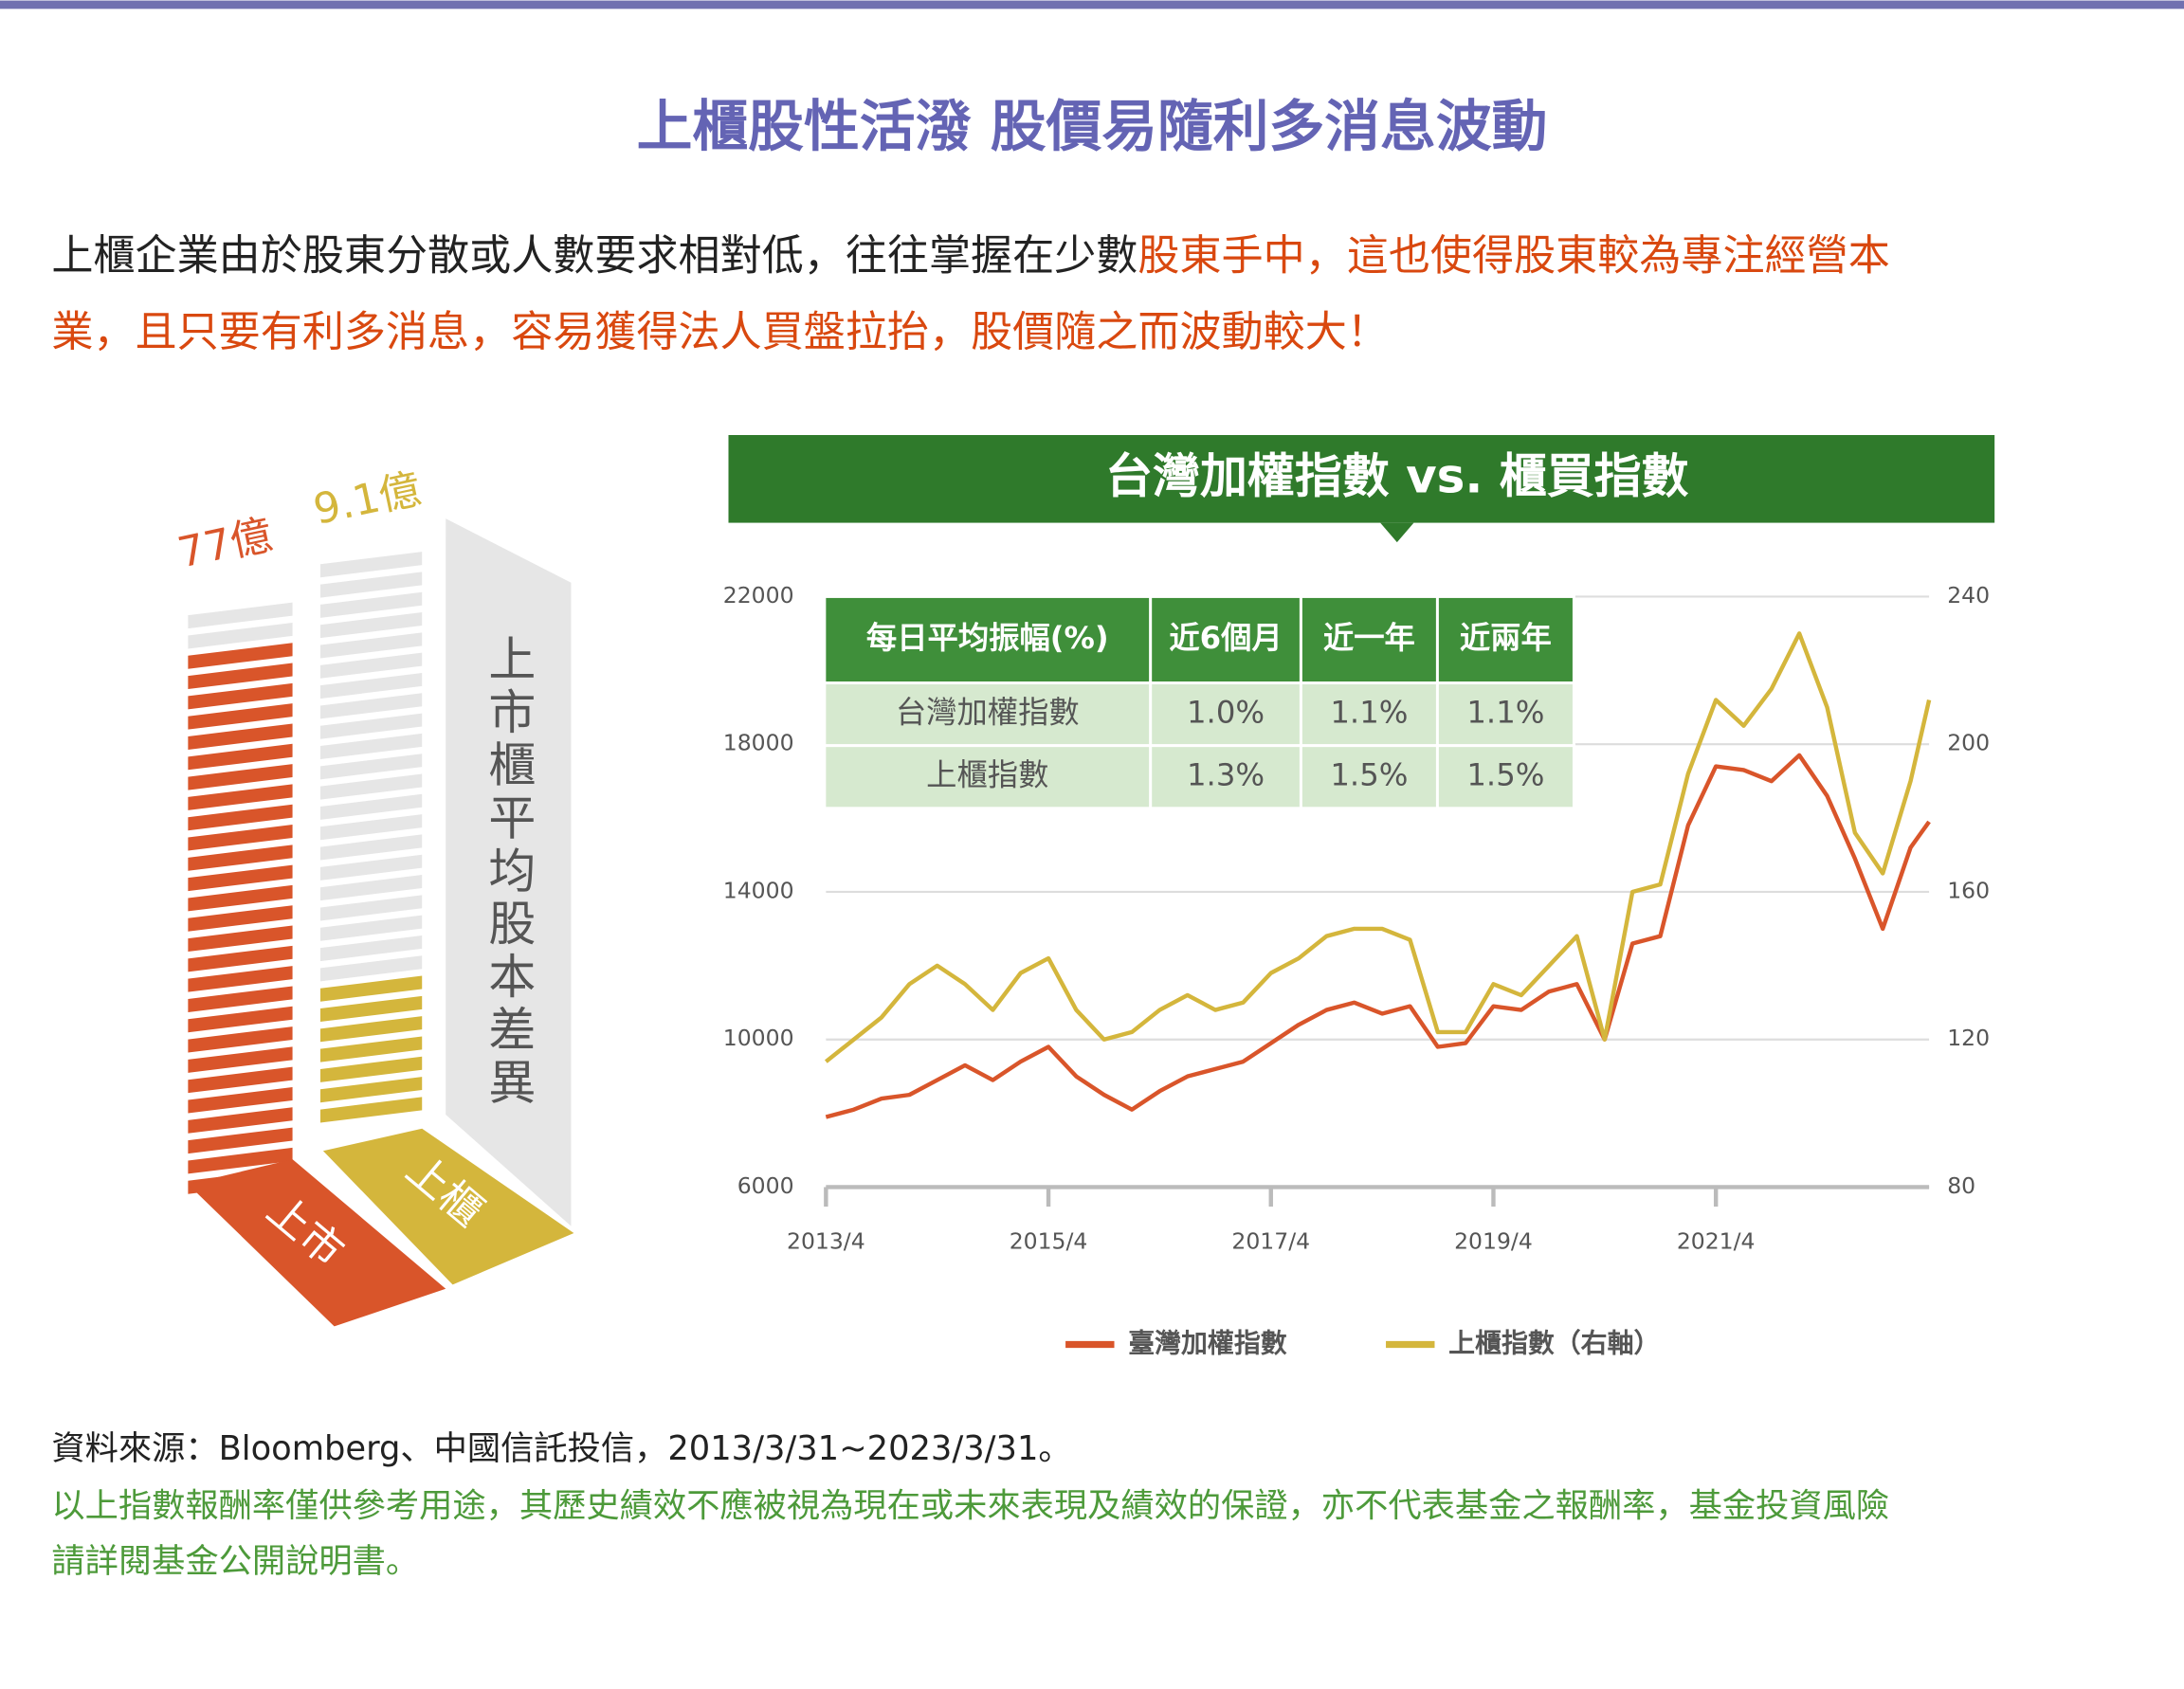  I want to click on chart-header-pointer, so click(1397, 532).